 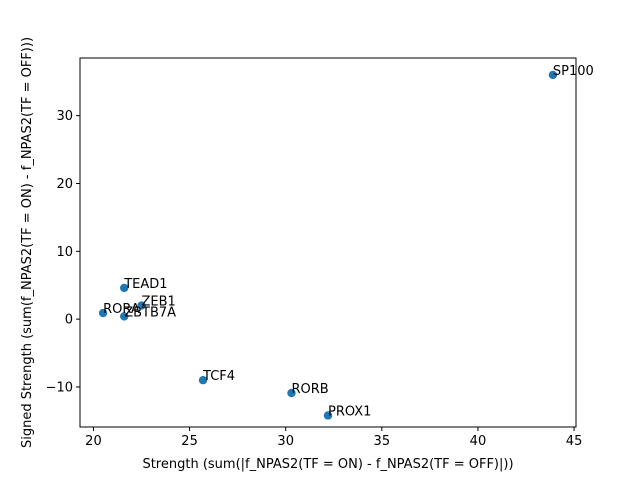 What do you see at coordinates (309, 389) in the screenshot?
I see `point-label: RORB` at bounding box center [309, 389].